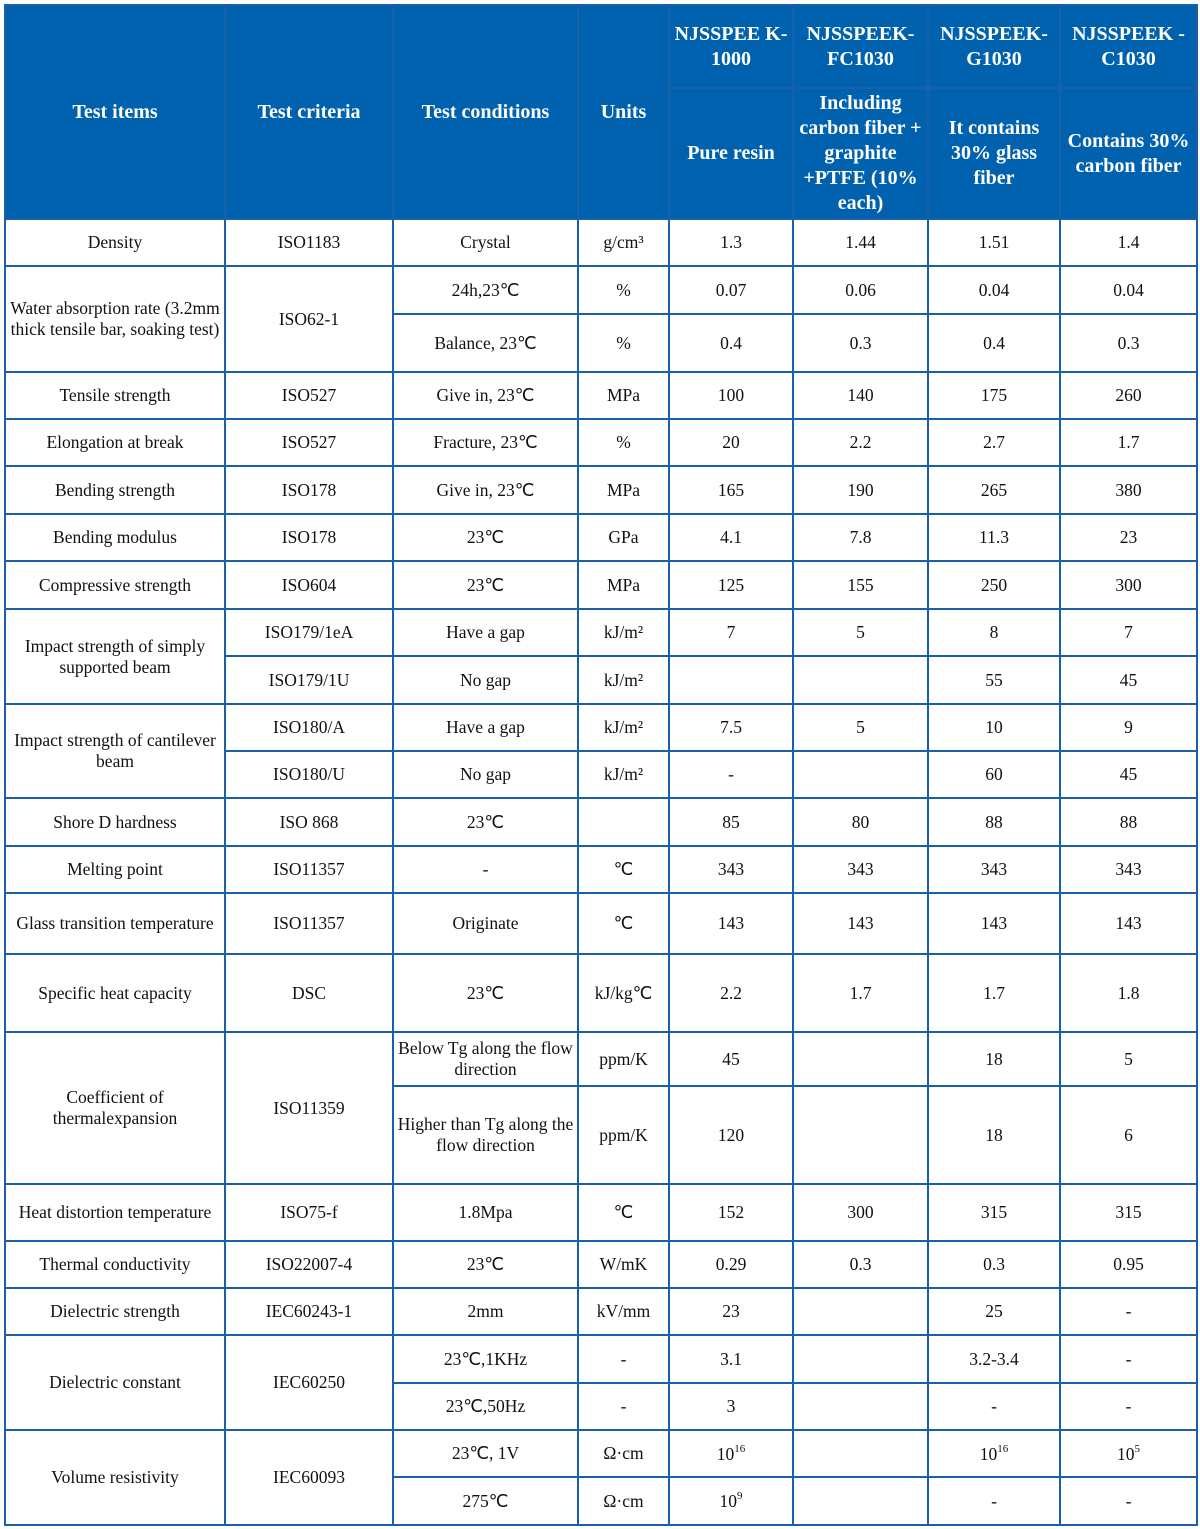 The image size is (1200, 1529). What do you see at coordinates (115, 656) in the screenshot?
I see `cell-text: Impact strength of simply supported beam` at bounding box center [115, 656].